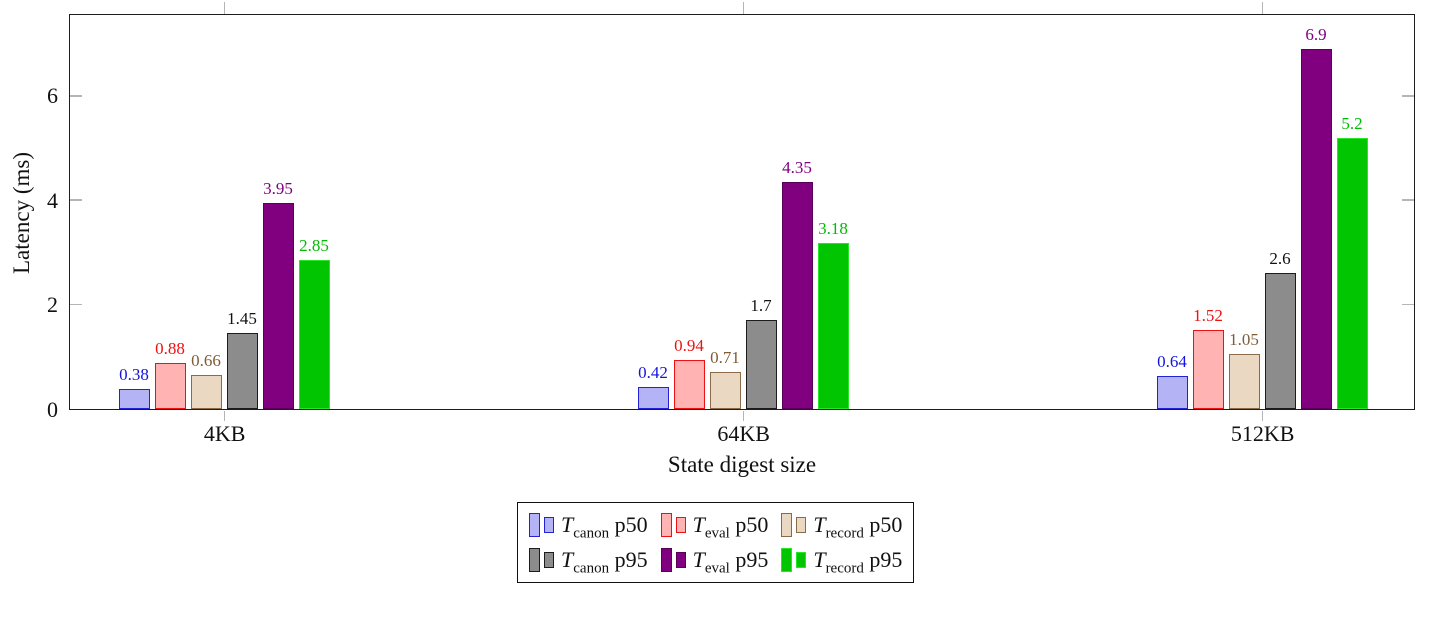 The image size is (1432, 626). Describe the element at coordinates (604, 527) in the screenshot. I see `legend-entry-label: Tcanon p50` at that location.